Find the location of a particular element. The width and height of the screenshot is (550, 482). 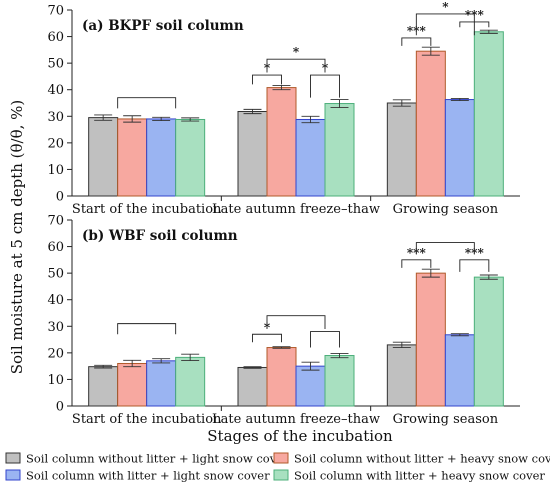

panel-title: (b) WBF soil column is located at coordinates (160, 236).